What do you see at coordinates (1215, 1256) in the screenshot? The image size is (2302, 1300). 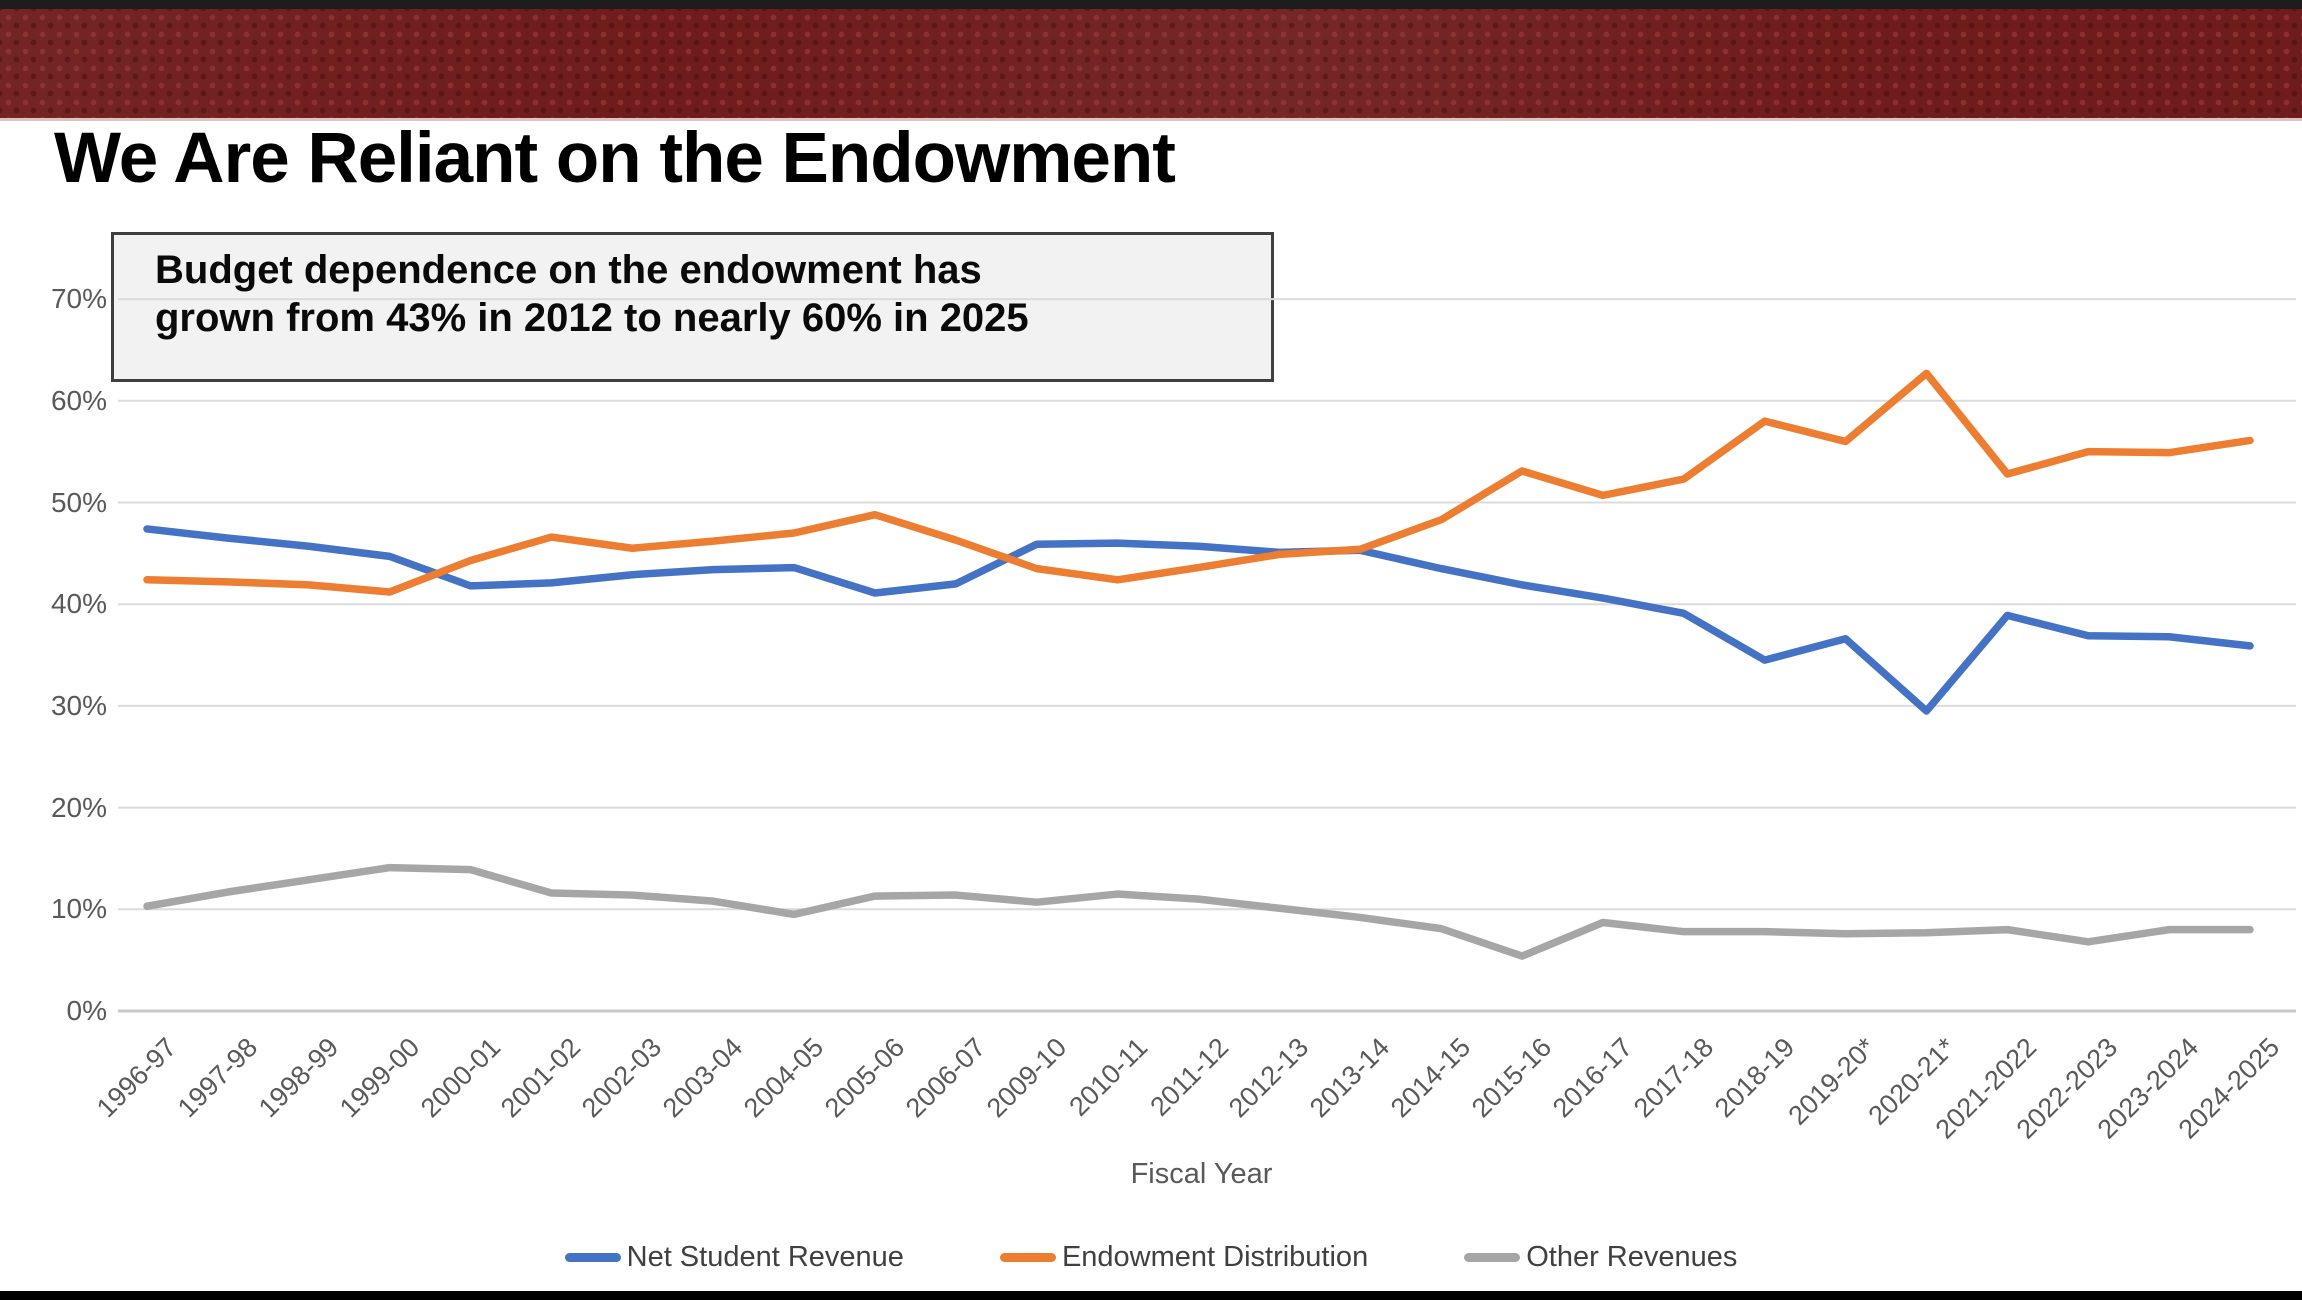 I see `legend-label: Endowment Distribution` at bounding box center [1215, 1256].